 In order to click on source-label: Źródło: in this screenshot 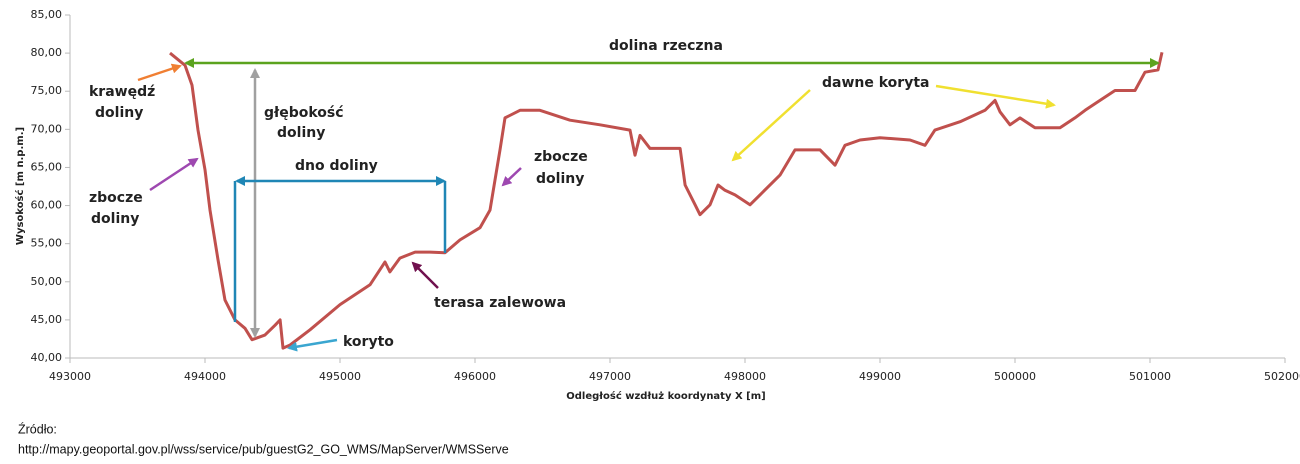, I will do `click(37, 428)`.